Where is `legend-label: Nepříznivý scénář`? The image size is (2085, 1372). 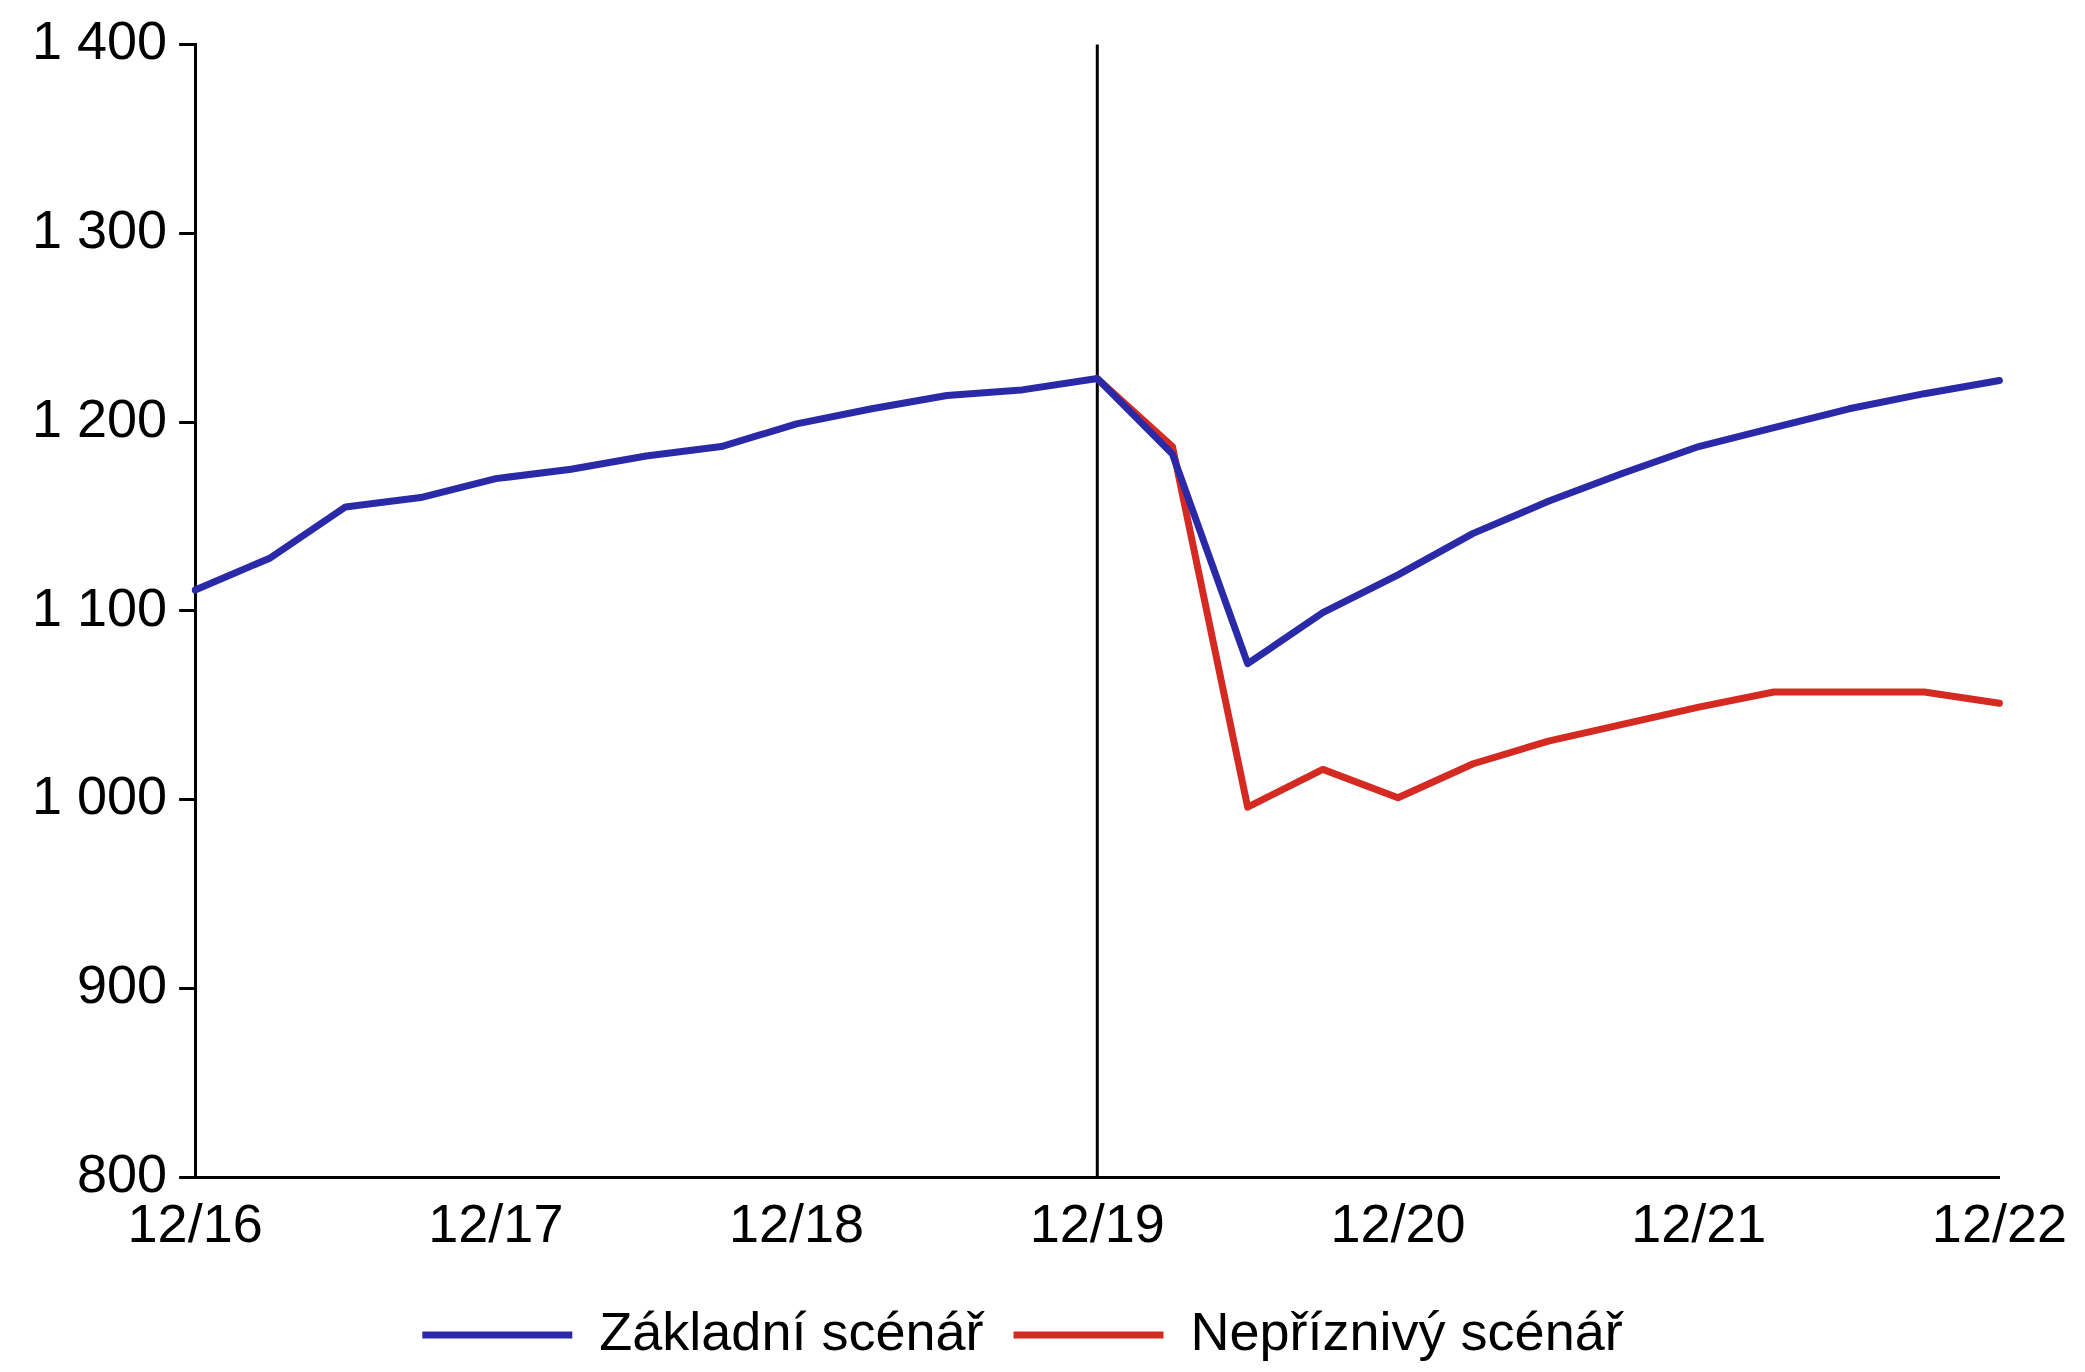 legend-label: Nepříznivý scénář is located at coordinates (1407, 1330).